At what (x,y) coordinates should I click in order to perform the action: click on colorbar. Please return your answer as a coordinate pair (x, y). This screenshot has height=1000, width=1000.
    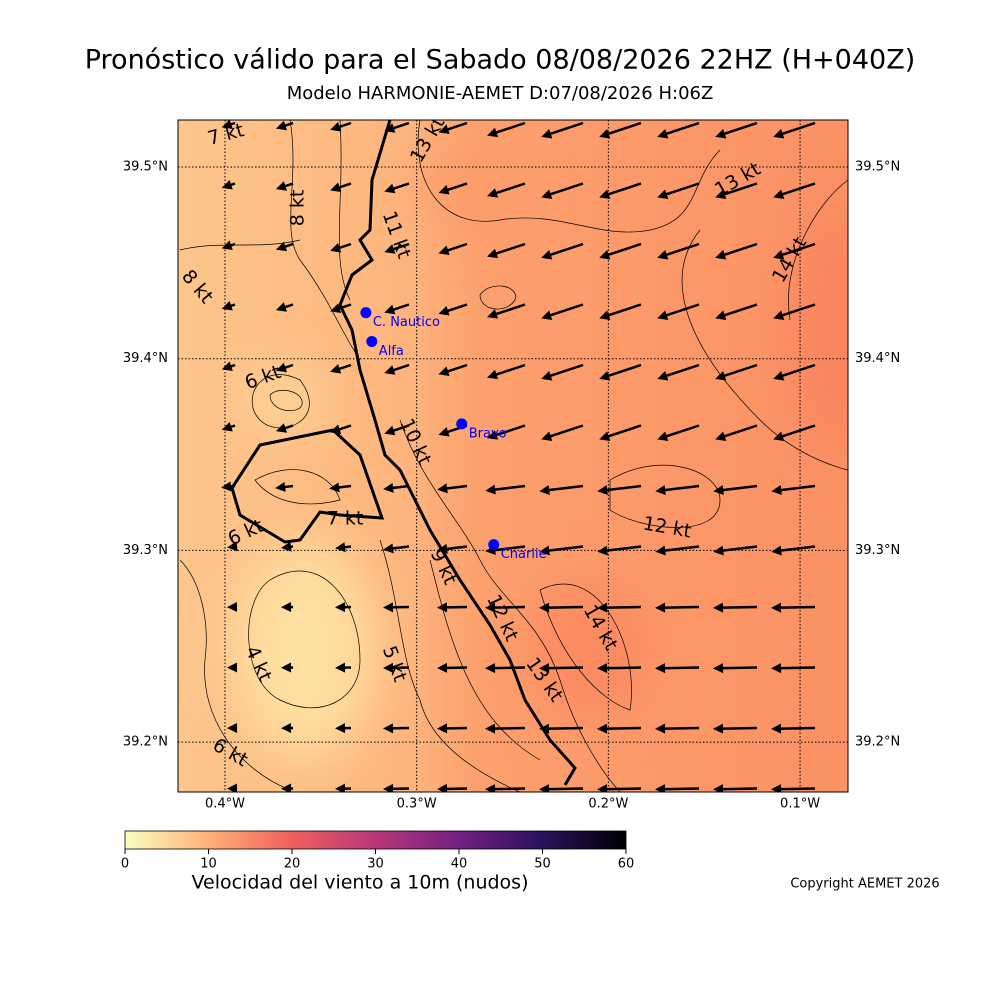
    Looking at the image, I should click on (375, 840).